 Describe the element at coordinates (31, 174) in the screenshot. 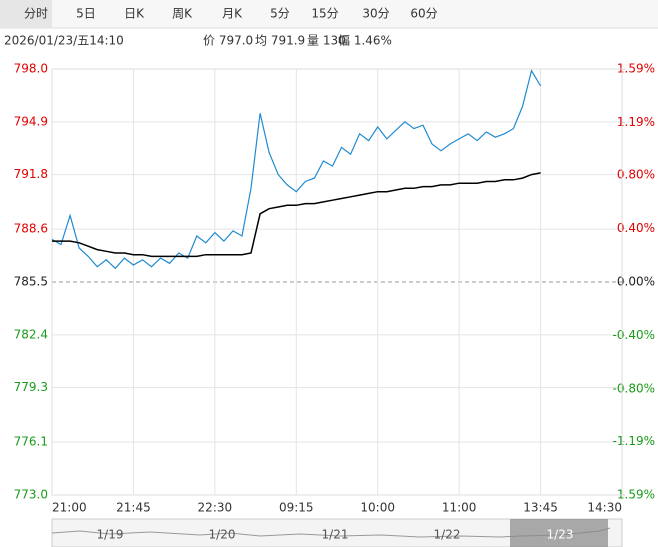

I see `y-tick-label: 791.8` at that location.